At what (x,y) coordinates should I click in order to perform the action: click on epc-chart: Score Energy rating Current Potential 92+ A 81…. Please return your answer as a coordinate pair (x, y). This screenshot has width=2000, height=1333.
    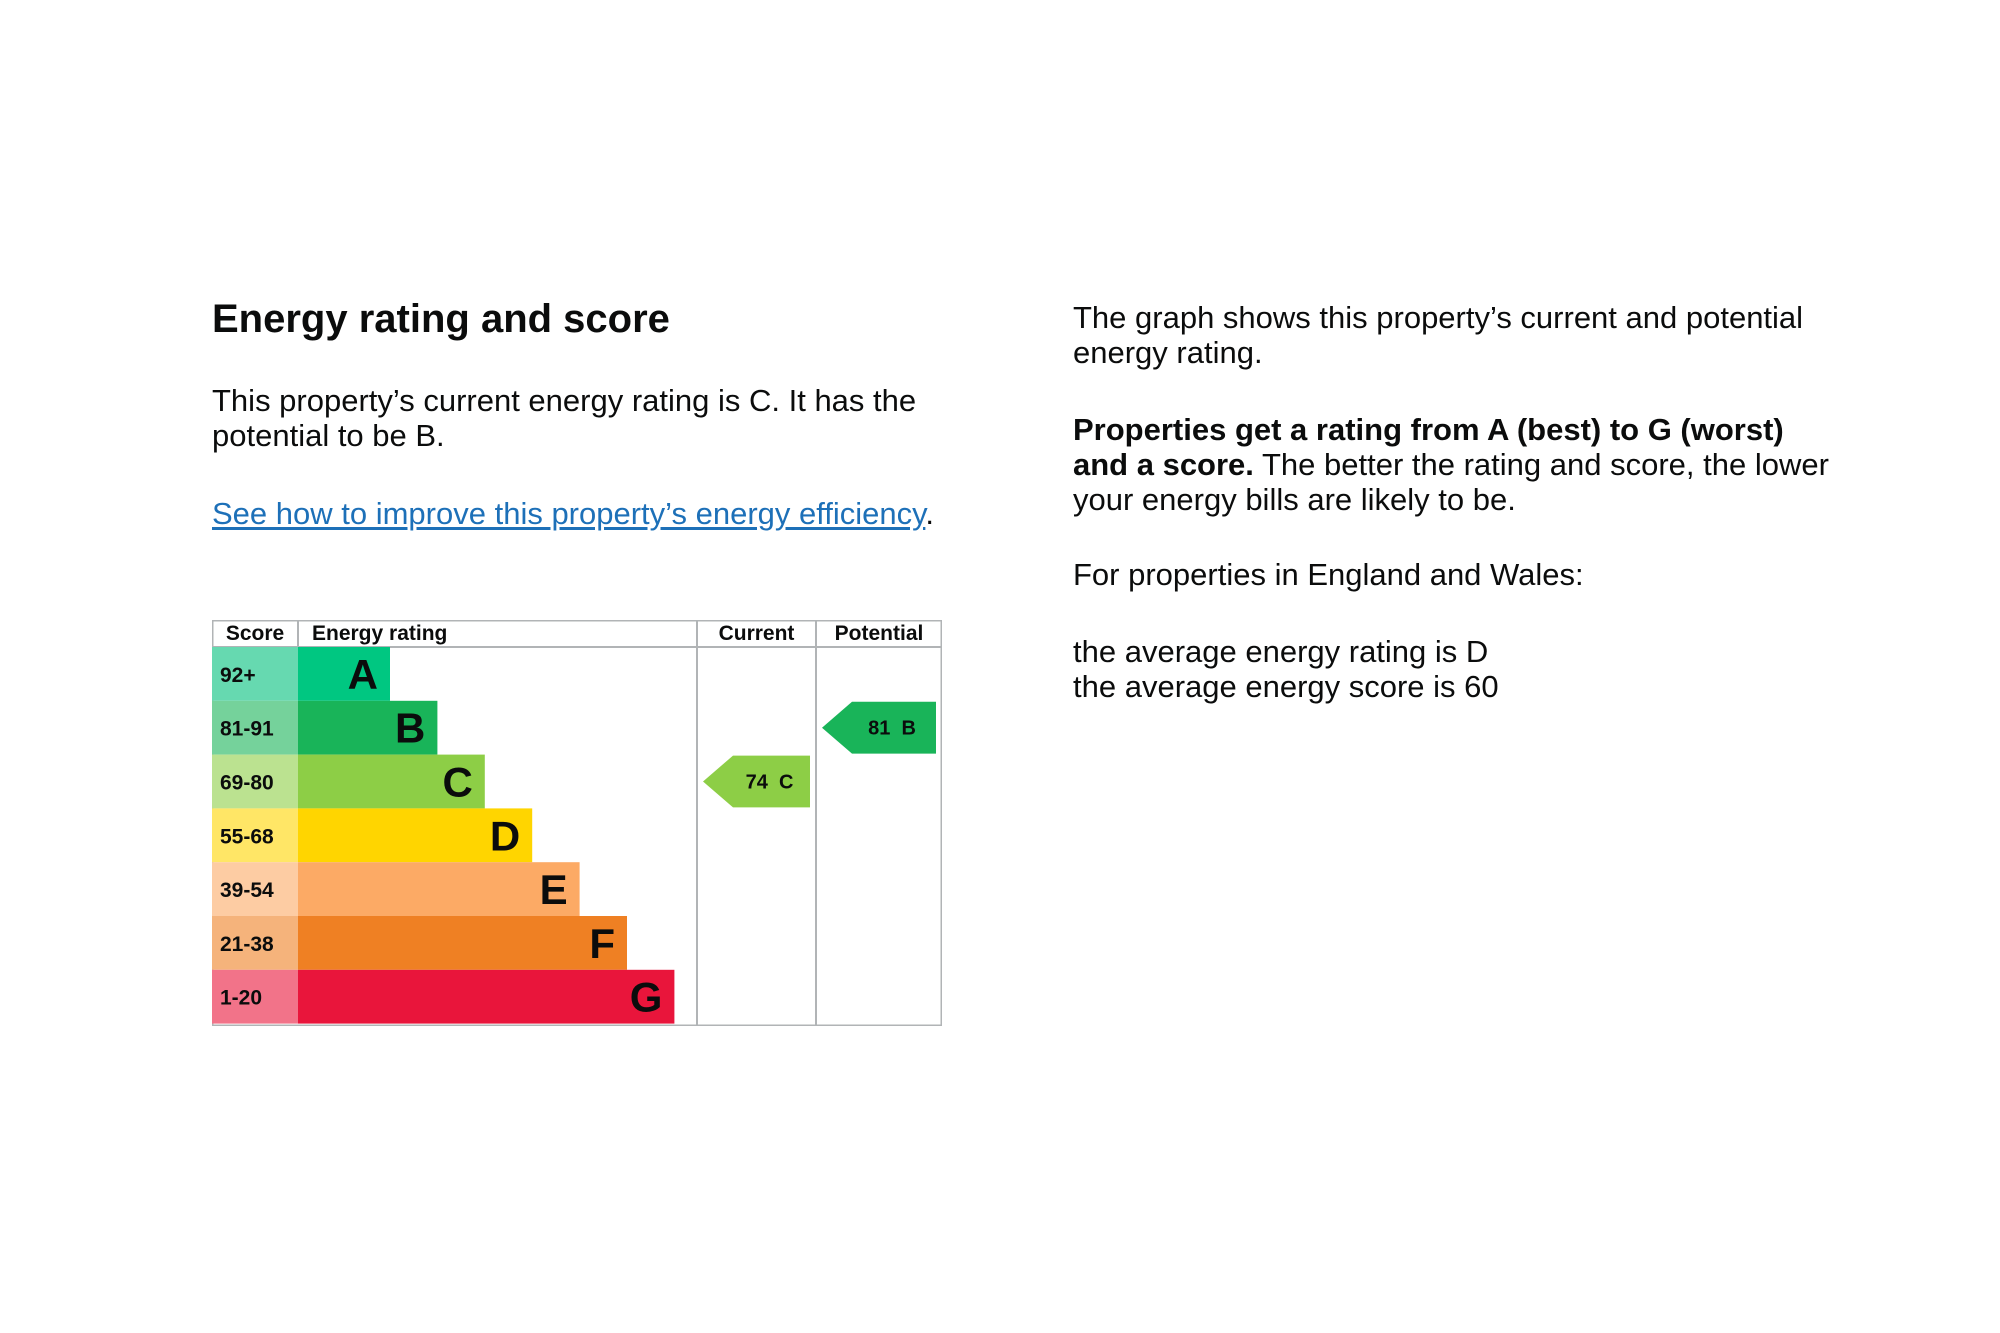
    Looking at the image, I should click on (577, 823).